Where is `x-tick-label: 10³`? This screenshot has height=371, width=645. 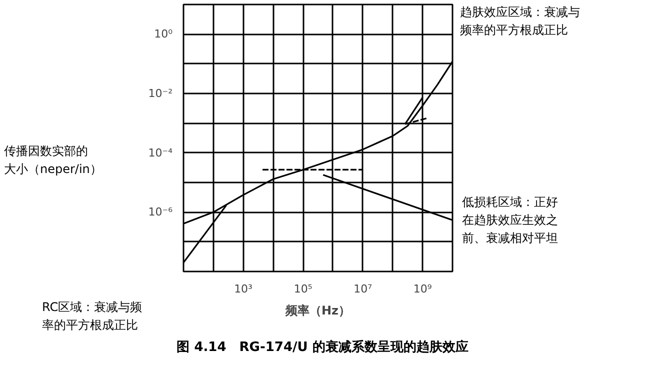 x-tick-label: 10³ is located at coordinates (243, 289).